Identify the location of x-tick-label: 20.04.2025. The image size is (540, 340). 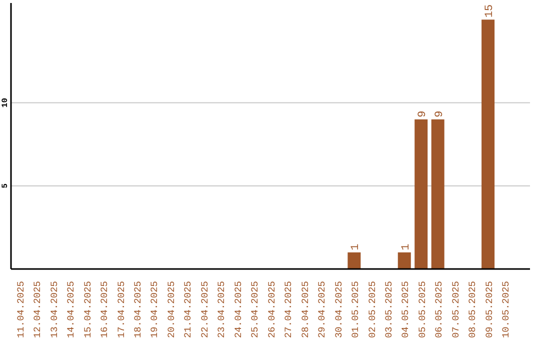
(171, 309).